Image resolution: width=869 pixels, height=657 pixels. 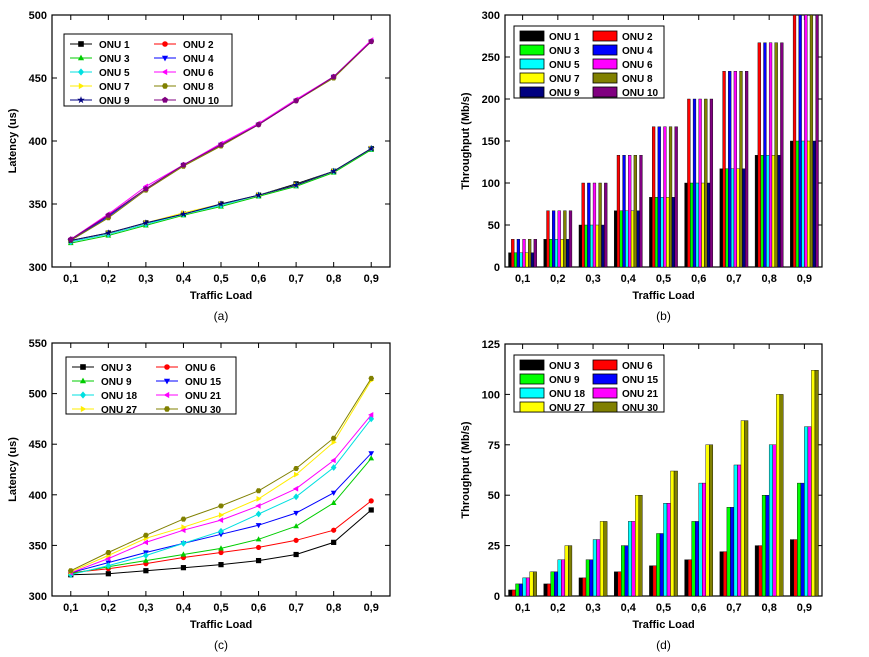 I want to click on y-axis-label: Latency (us), so click(x=13, y=140).